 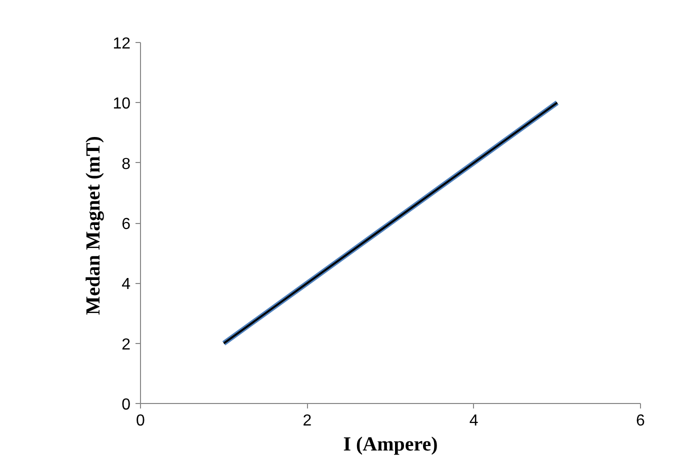 What do you see at coordinates (307, 421) in the screenshot?
I see `x-tick-label: 2` at bounding box center [307, 421].